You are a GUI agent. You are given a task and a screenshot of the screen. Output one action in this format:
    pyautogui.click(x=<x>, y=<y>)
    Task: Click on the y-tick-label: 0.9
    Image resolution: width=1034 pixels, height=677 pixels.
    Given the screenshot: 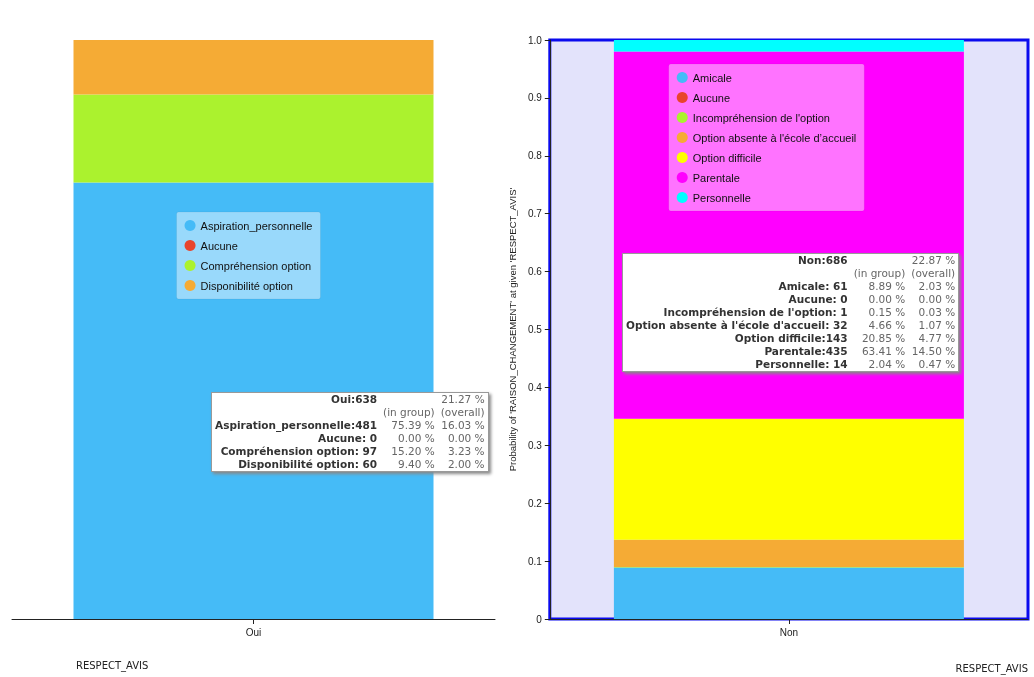 What is the action you would take?
    pyautogui.click(x=535, y=98)
    